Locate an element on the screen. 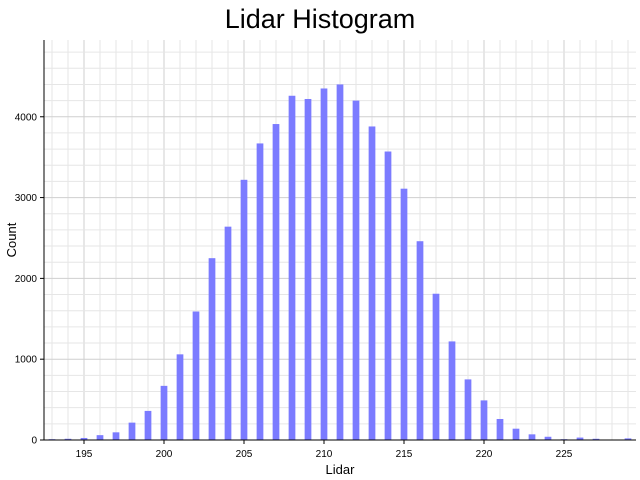 Image resolution: width=640 pixels, height=480 pixels. chart-title: Lidar Histogram is located at coordinates (320, 19).